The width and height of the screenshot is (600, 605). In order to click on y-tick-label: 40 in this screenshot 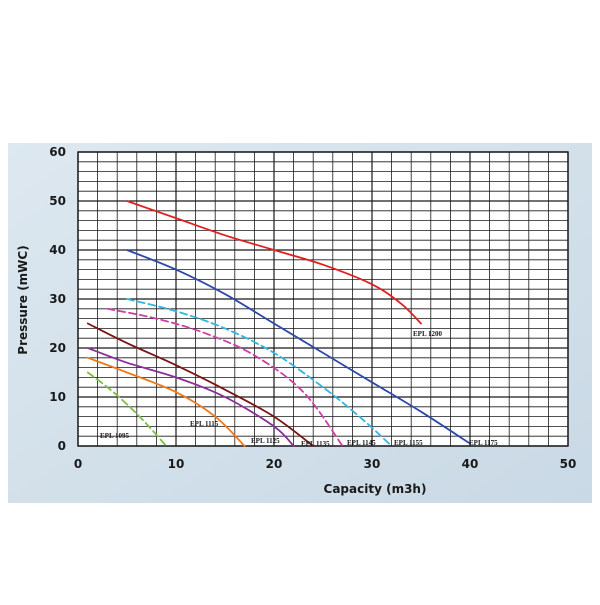, I will do `click(57, 250)`.